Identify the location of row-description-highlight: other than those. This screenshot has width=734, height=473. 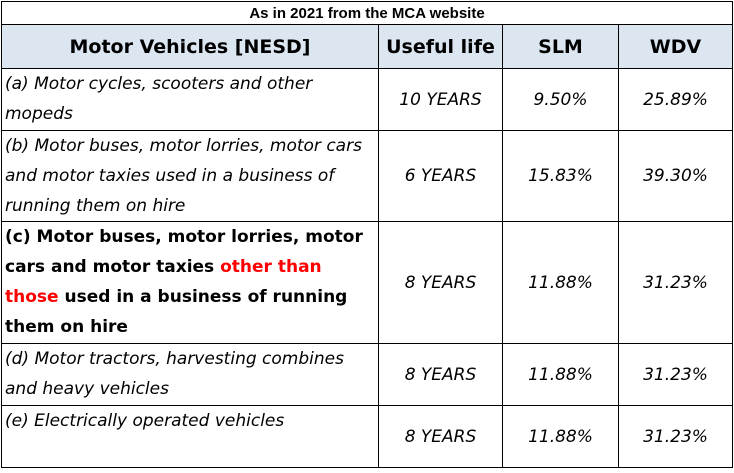
(163, 282).